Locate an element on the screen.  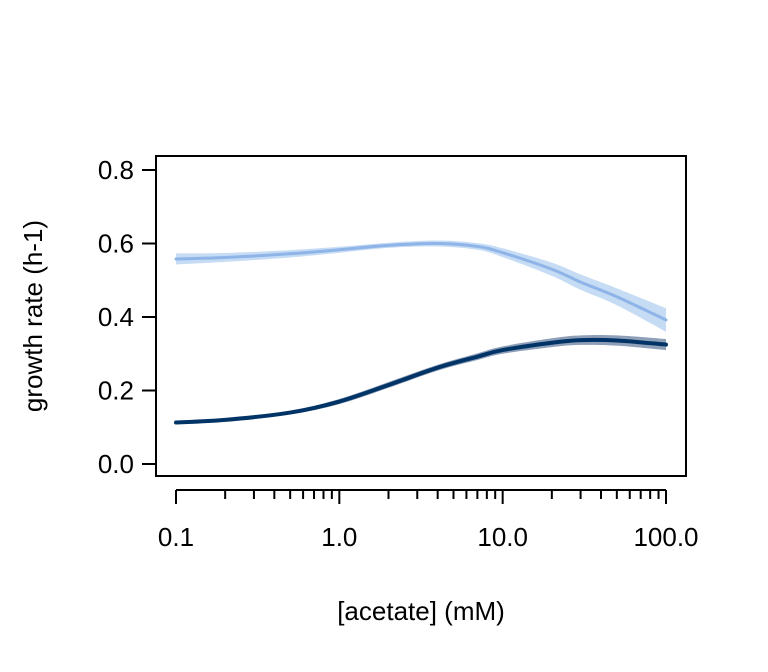
y-tick-label: 0.4 is located at coordinates (116, 317).